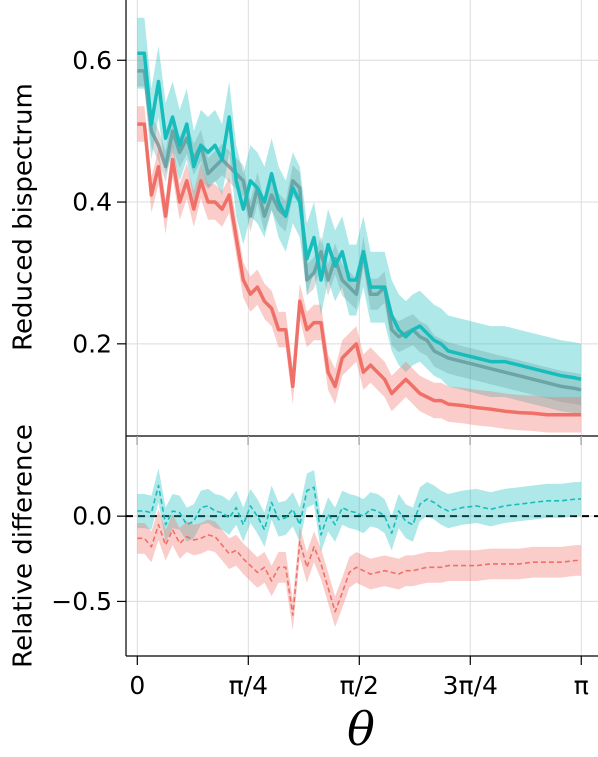 The width and height of the screenshot is (598, 757). I want to click on x-tick-label: π/2, so click(359, 685).